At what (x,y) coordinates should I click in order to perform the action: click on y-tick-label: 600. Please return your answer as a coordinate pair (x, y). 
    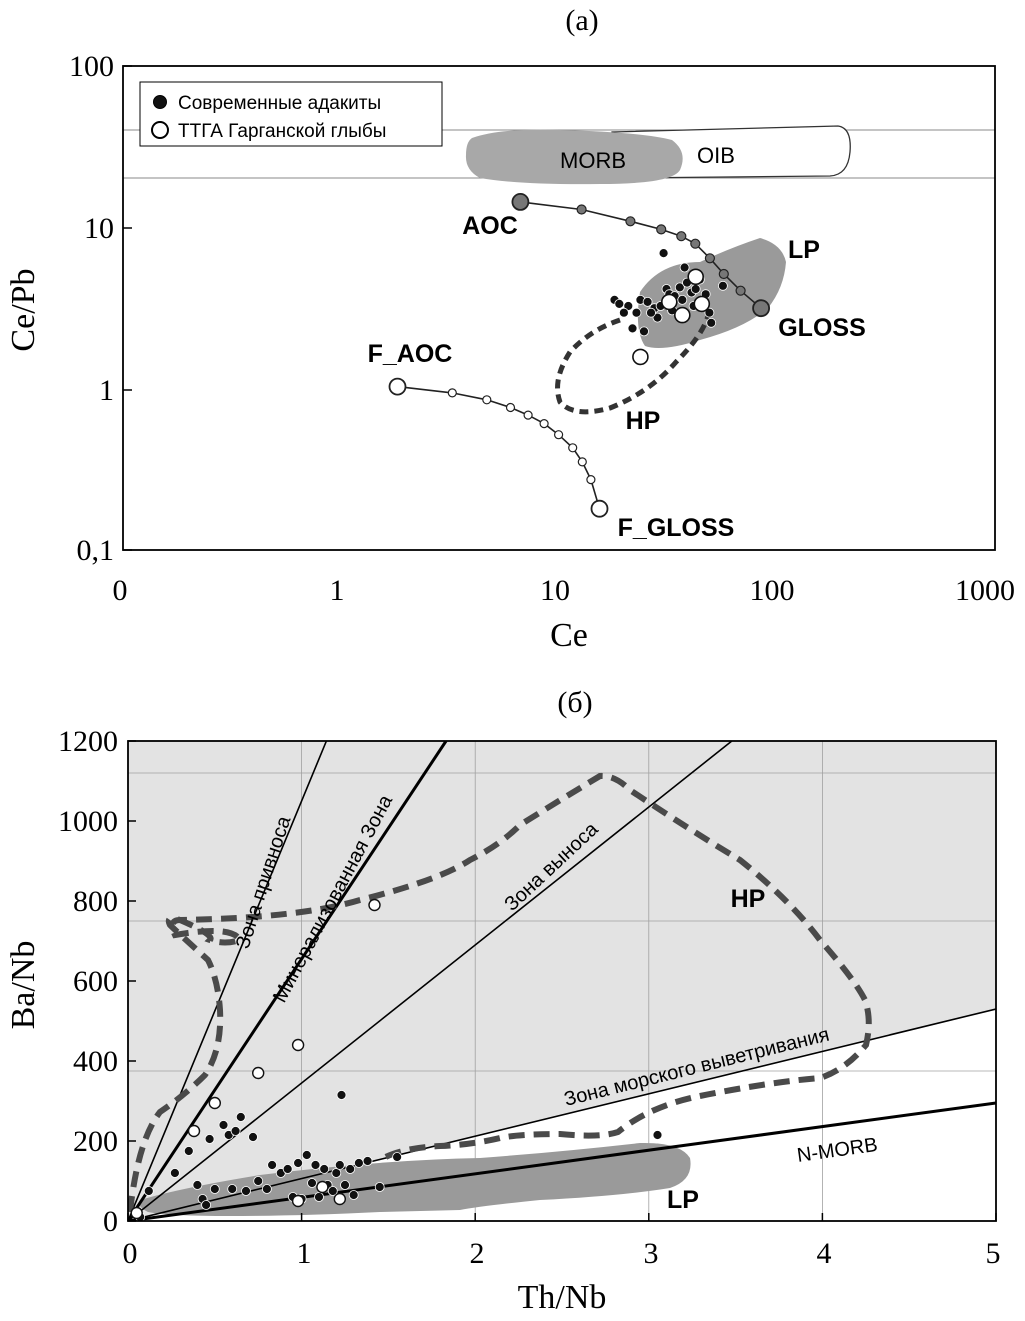
    Looking at the image, I should click on (95, 981).